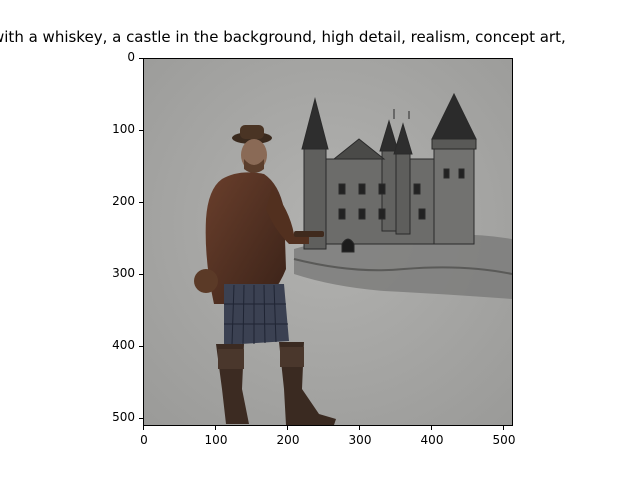  I want to click on x-tick-label: 400, so click(432, 440).